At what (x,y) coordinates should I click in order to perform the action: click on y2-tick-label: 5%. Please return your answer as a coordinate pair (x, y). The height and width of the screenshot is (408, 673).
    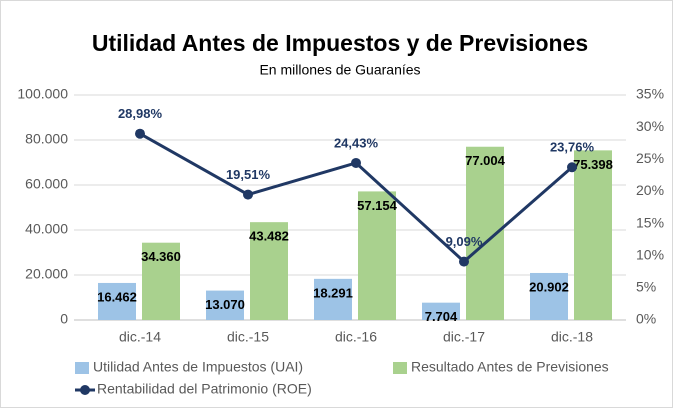
    Looking at the image, I should click on (646, 287).